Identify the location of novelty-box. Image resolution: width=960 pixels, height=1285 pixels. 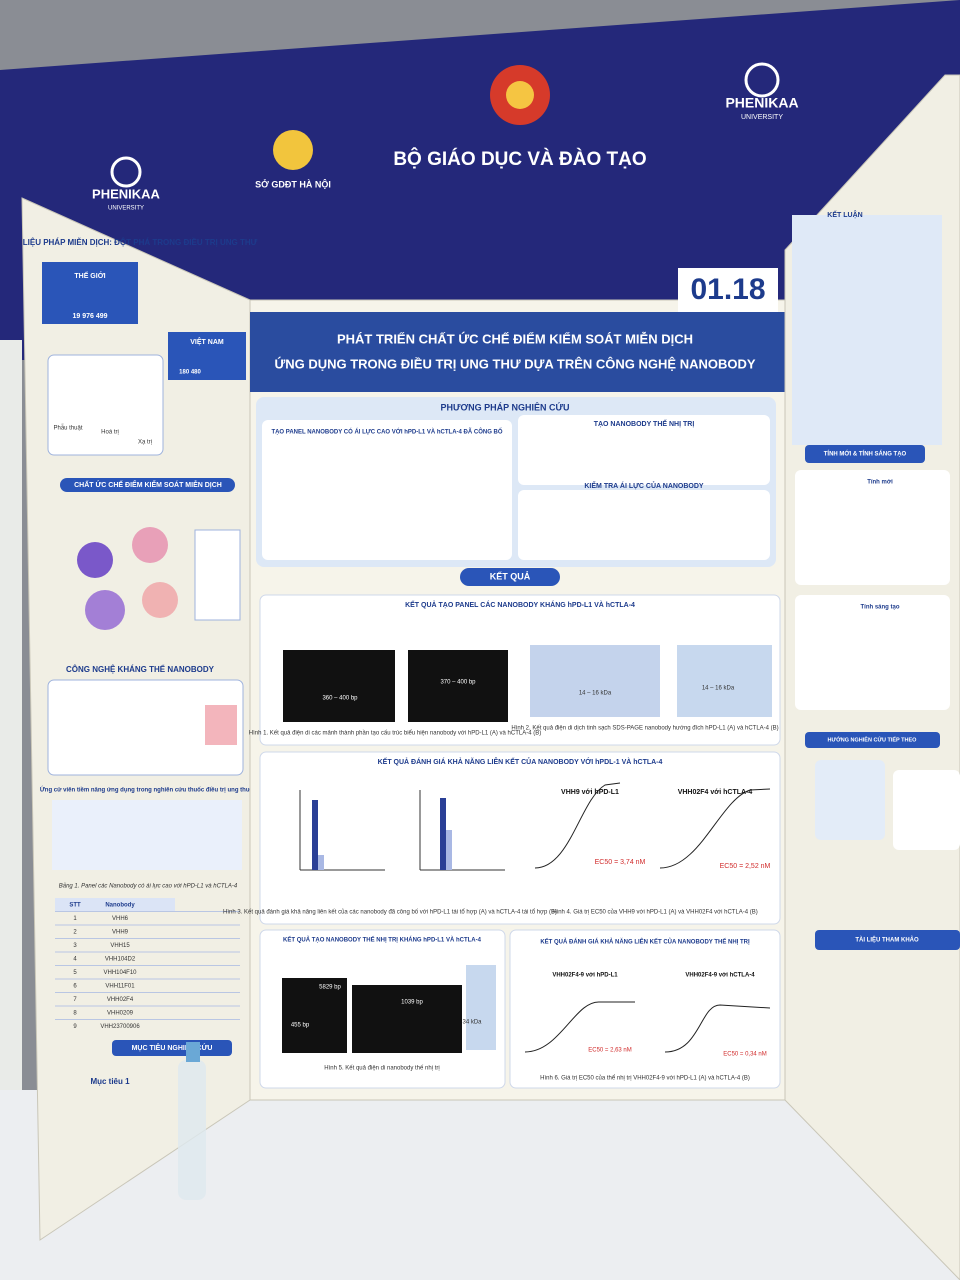
(872, 527).